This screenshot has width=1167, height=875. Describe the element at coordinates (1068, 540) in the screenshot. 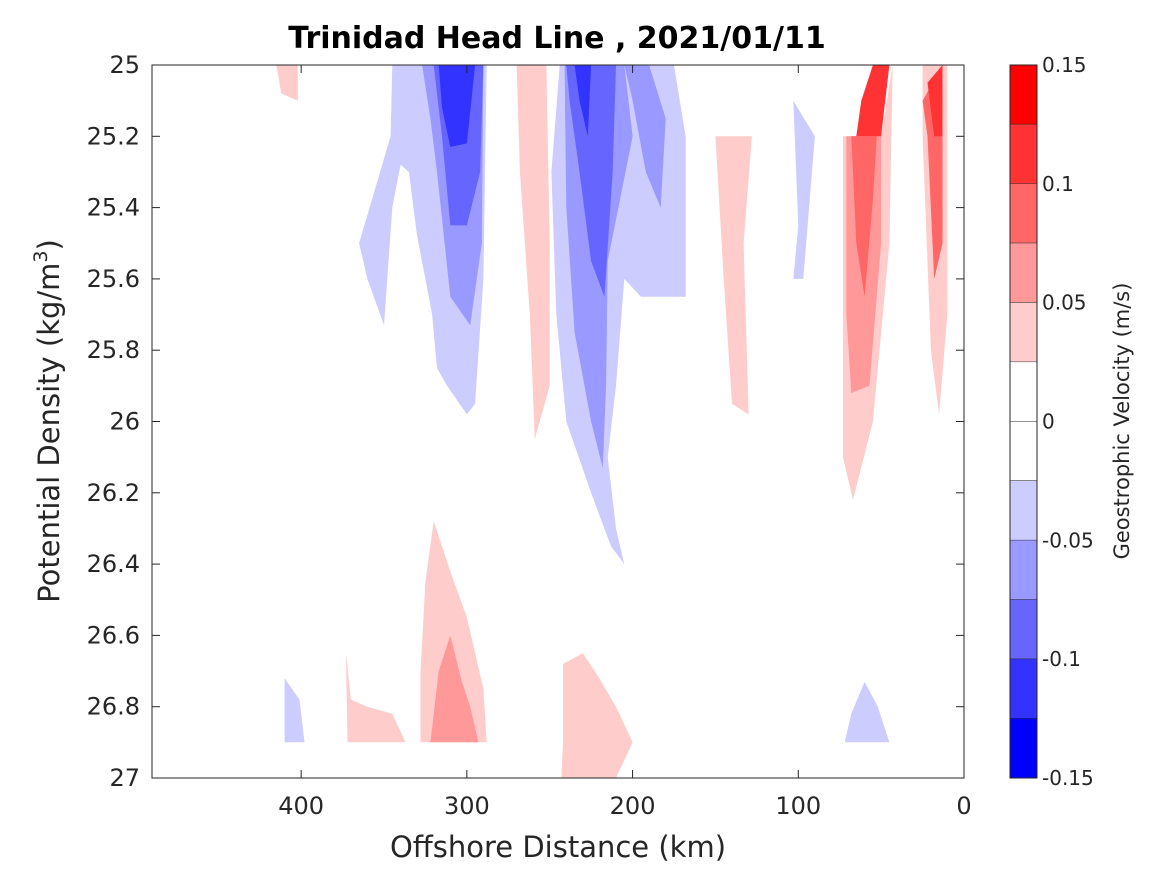

I see `colorbar-tick-label: -0.05` at that location.